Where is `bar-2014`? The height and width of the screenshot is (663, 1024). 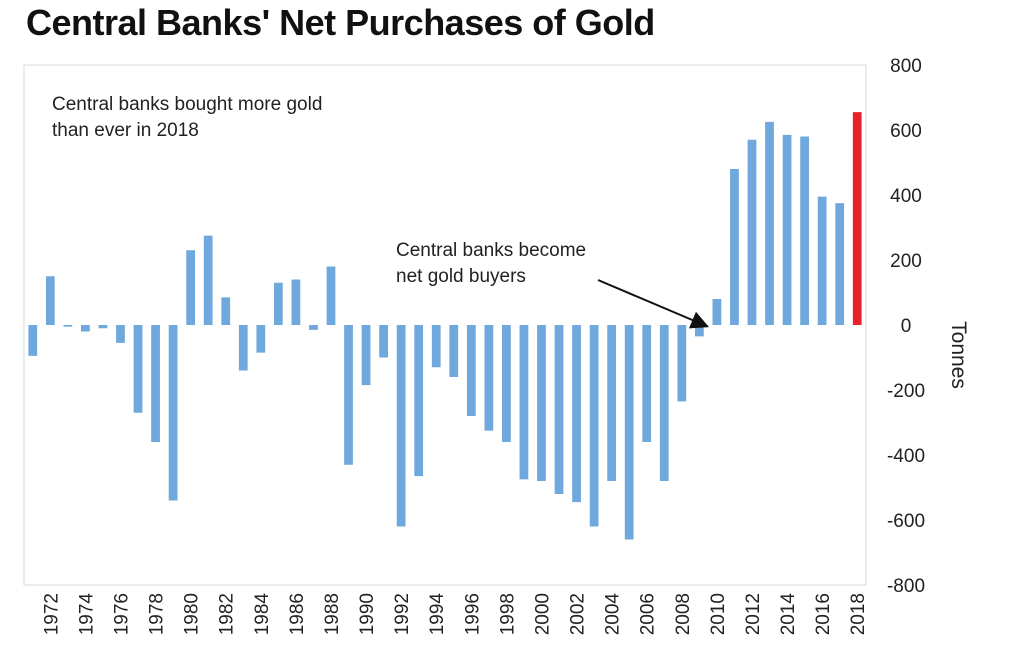 bar-2014 is located at coordinates (787, 230).